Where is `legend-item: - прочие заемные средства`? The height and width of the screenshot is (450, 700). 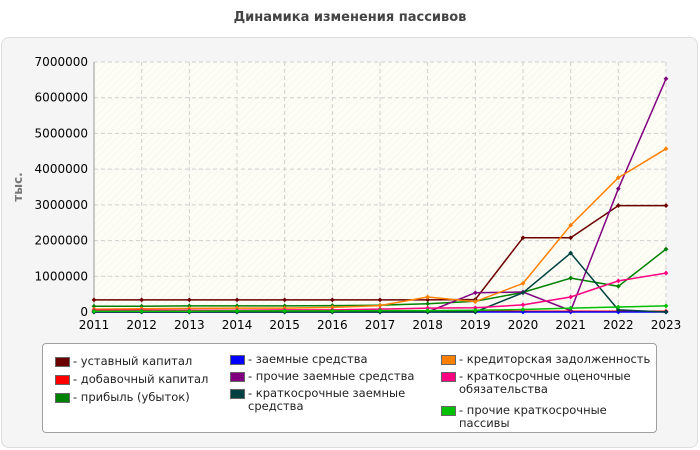
legend-item: - прочие заемные средства is located at coordinates (322, 376).